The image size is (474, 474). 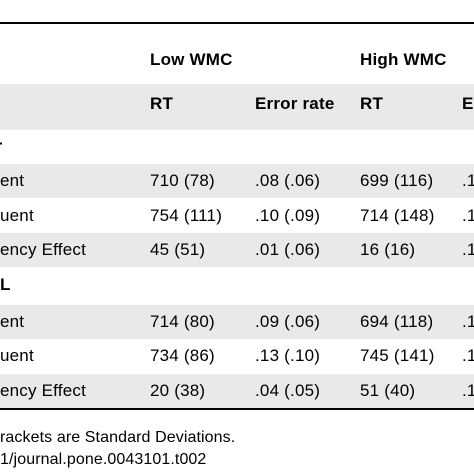 What do you see at coordinates (186, 215) in the screenshot?
I see `table-cell: 754 (111)` at bounding box center [186, 215].